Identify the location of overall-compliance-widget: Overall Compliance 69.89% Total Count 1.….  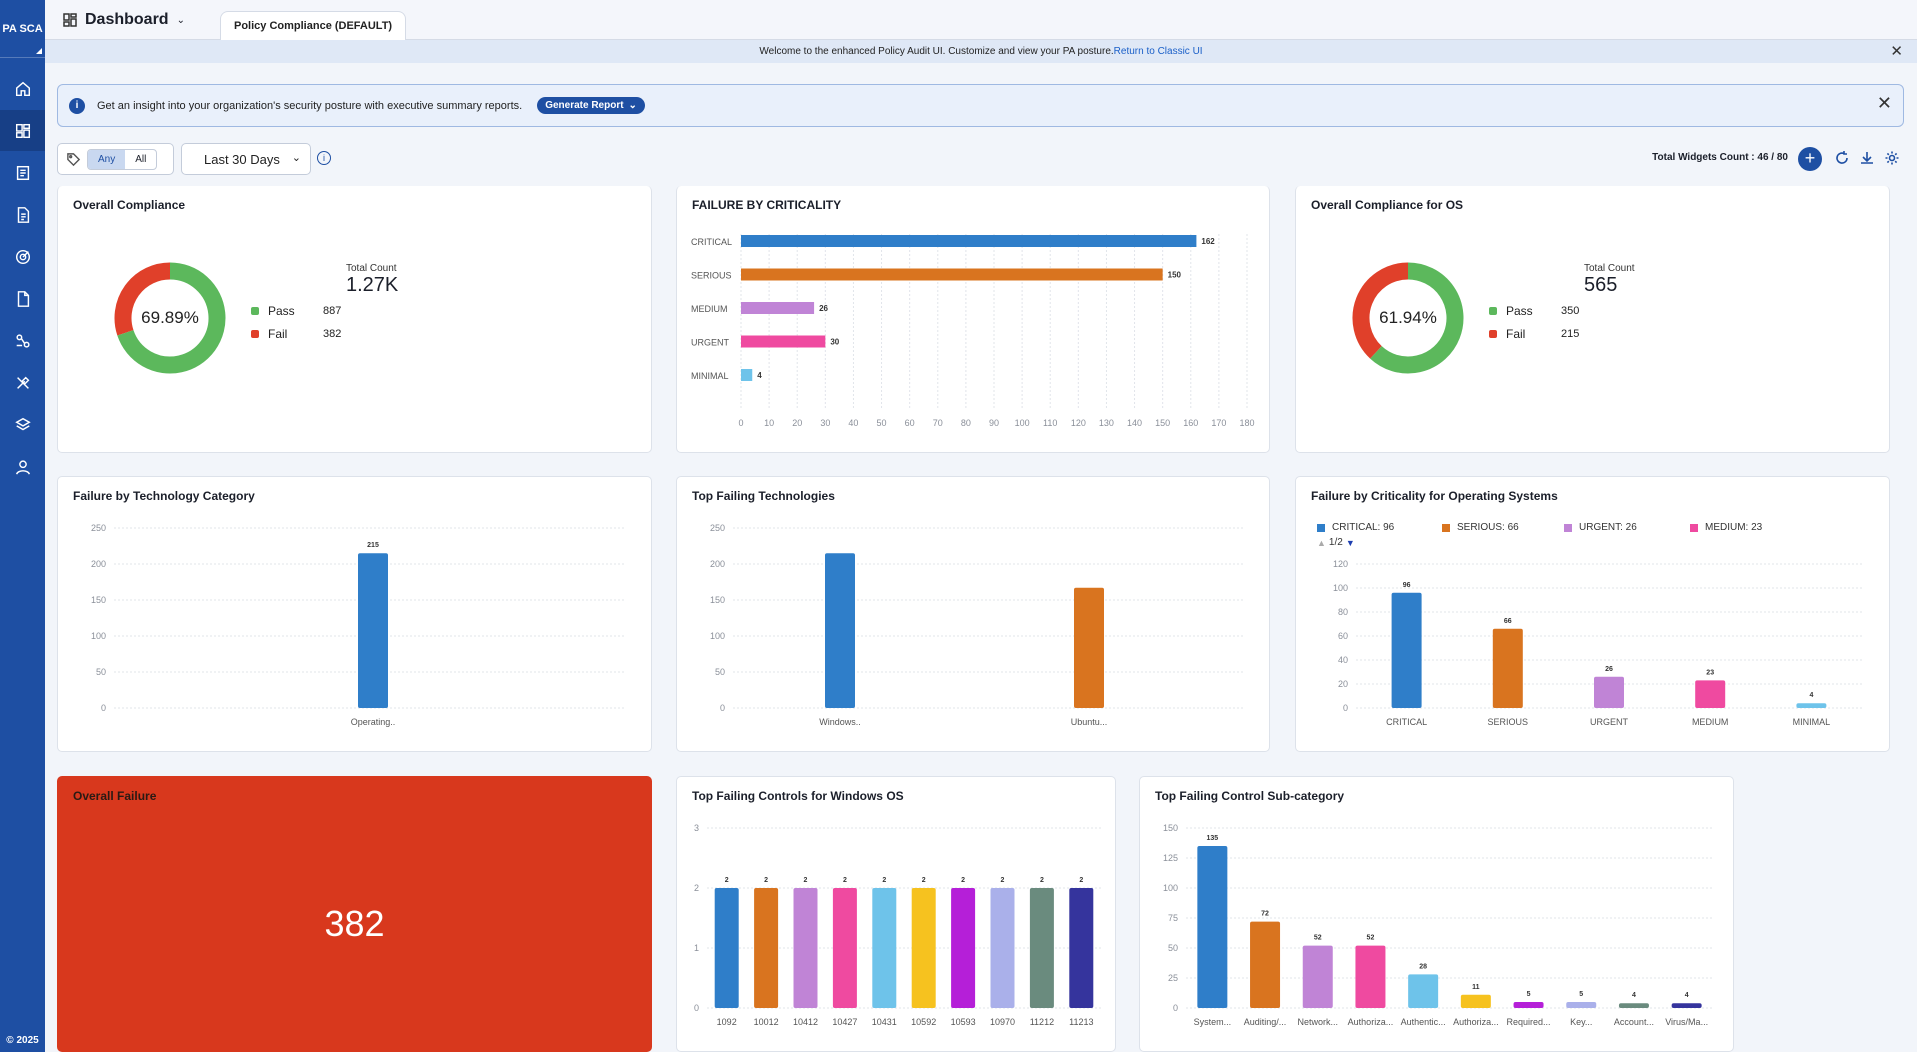
(354, 319).